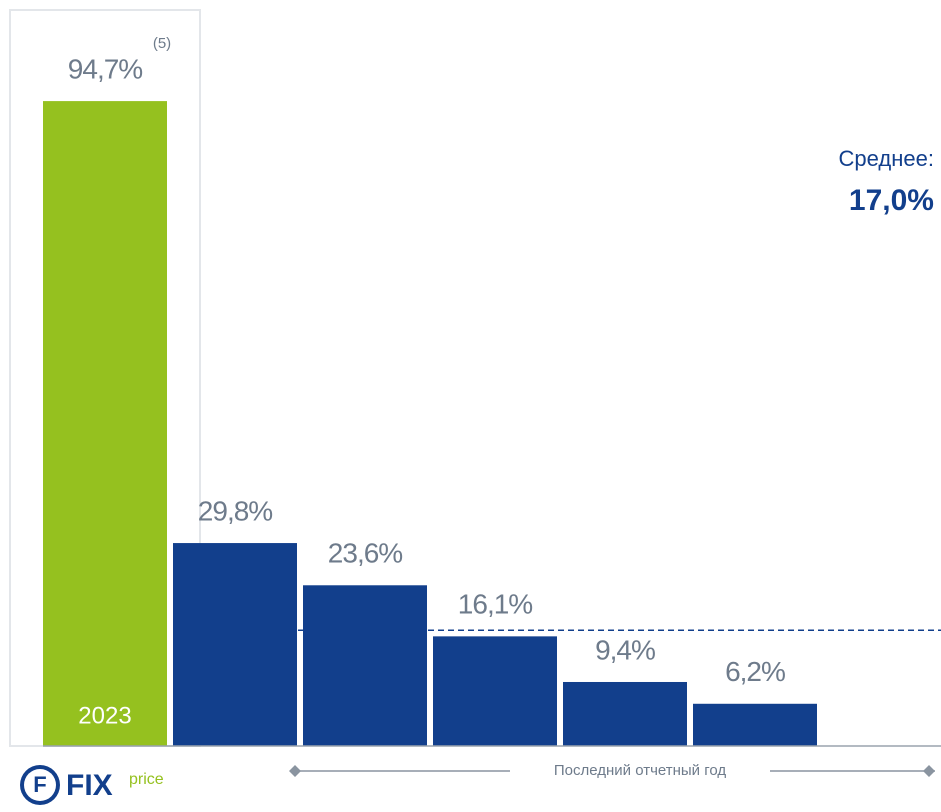 The image size is (941, 812). I want to click on footnote: (5), so click(162, 43).